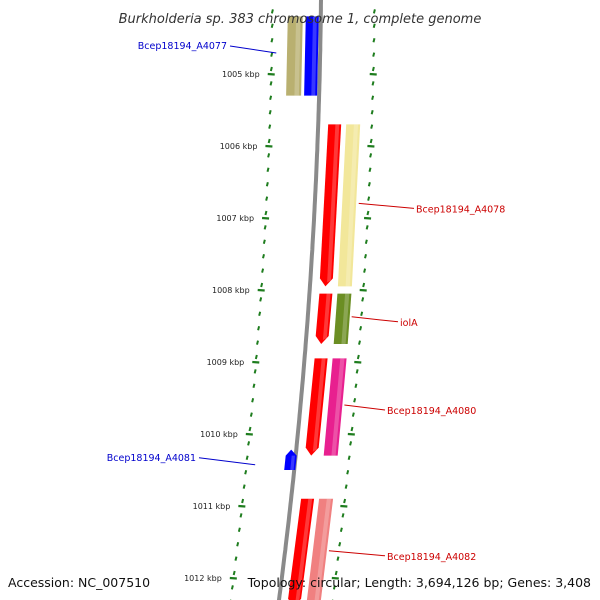 This screenshot has width=600, height=600. Describe the element at coordinates (352, 205) in the screenshot. I see `gene-Bcep18194_A4078-shade` at that location.